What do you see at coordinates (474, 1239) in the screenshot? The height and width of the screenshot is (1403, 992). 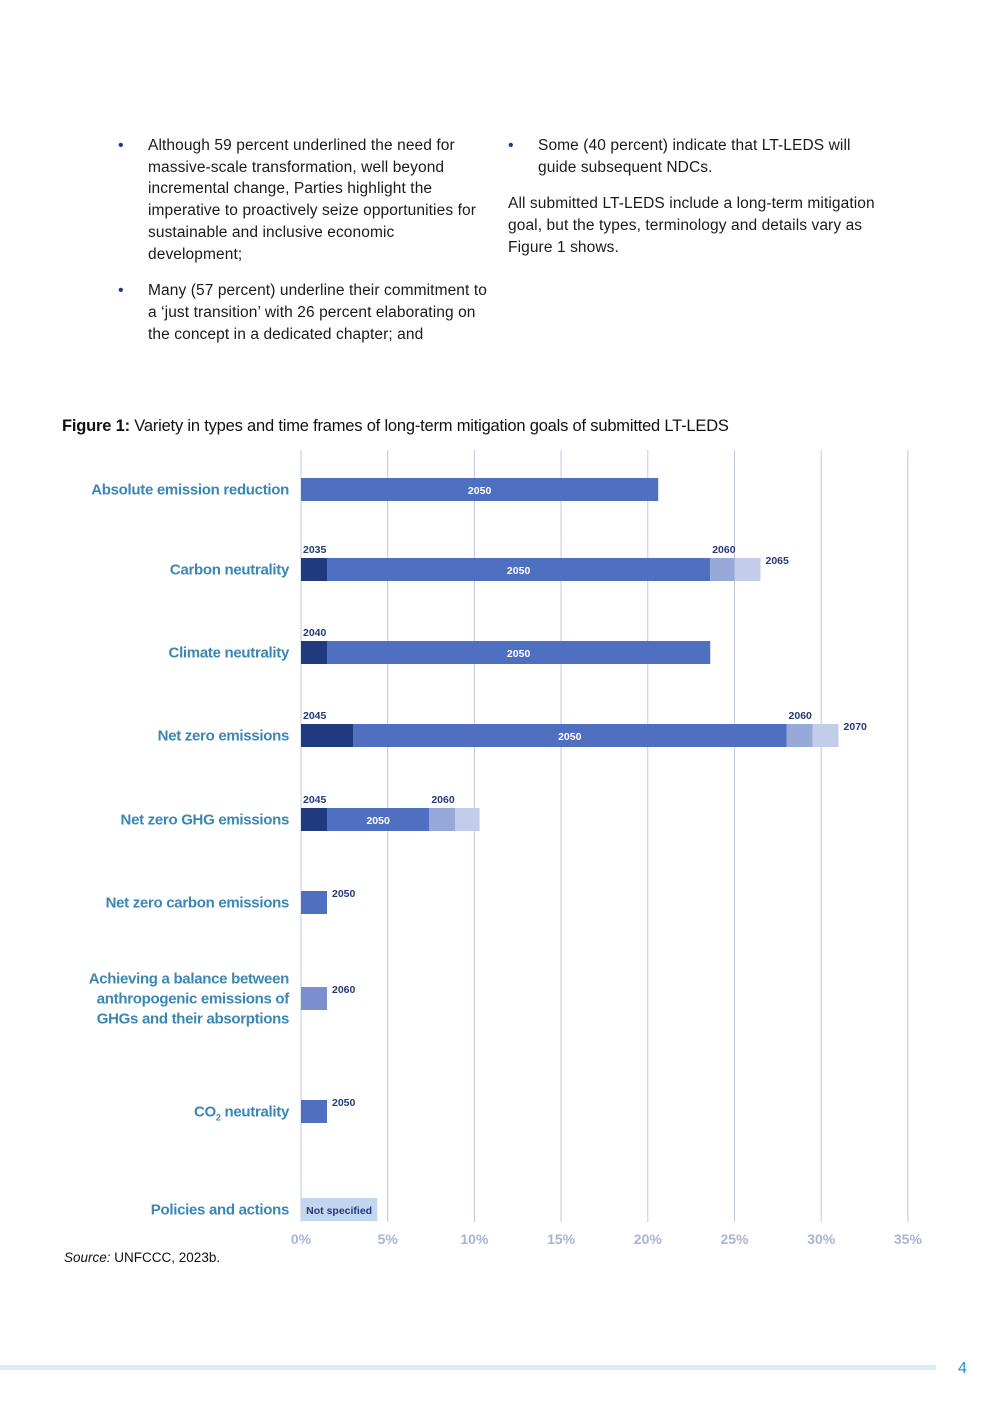 I see `x-tick-label: 10%` at bounding box center [474, 1239].